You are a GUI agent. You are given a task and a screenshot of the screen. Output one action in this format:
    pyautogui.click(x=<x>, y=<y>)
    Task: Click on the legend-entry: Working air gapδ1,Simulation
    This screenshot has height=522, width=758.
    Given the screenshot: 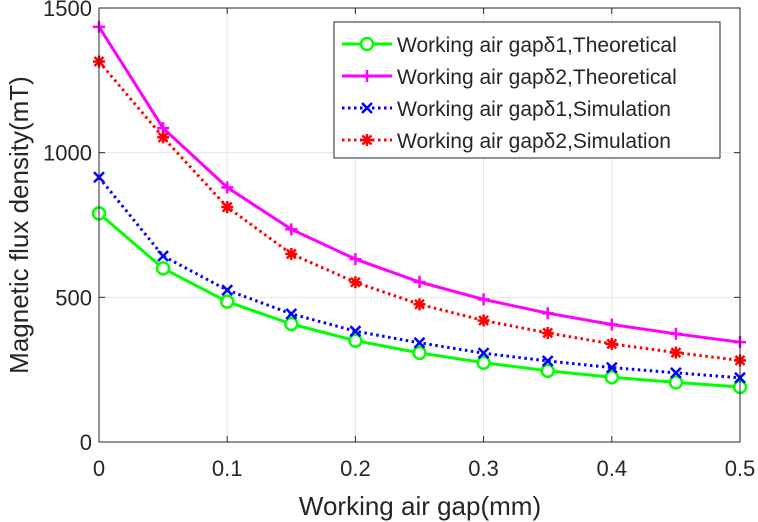 What is the action you would take?
    pyautogui.click(x=506, y=109)
    